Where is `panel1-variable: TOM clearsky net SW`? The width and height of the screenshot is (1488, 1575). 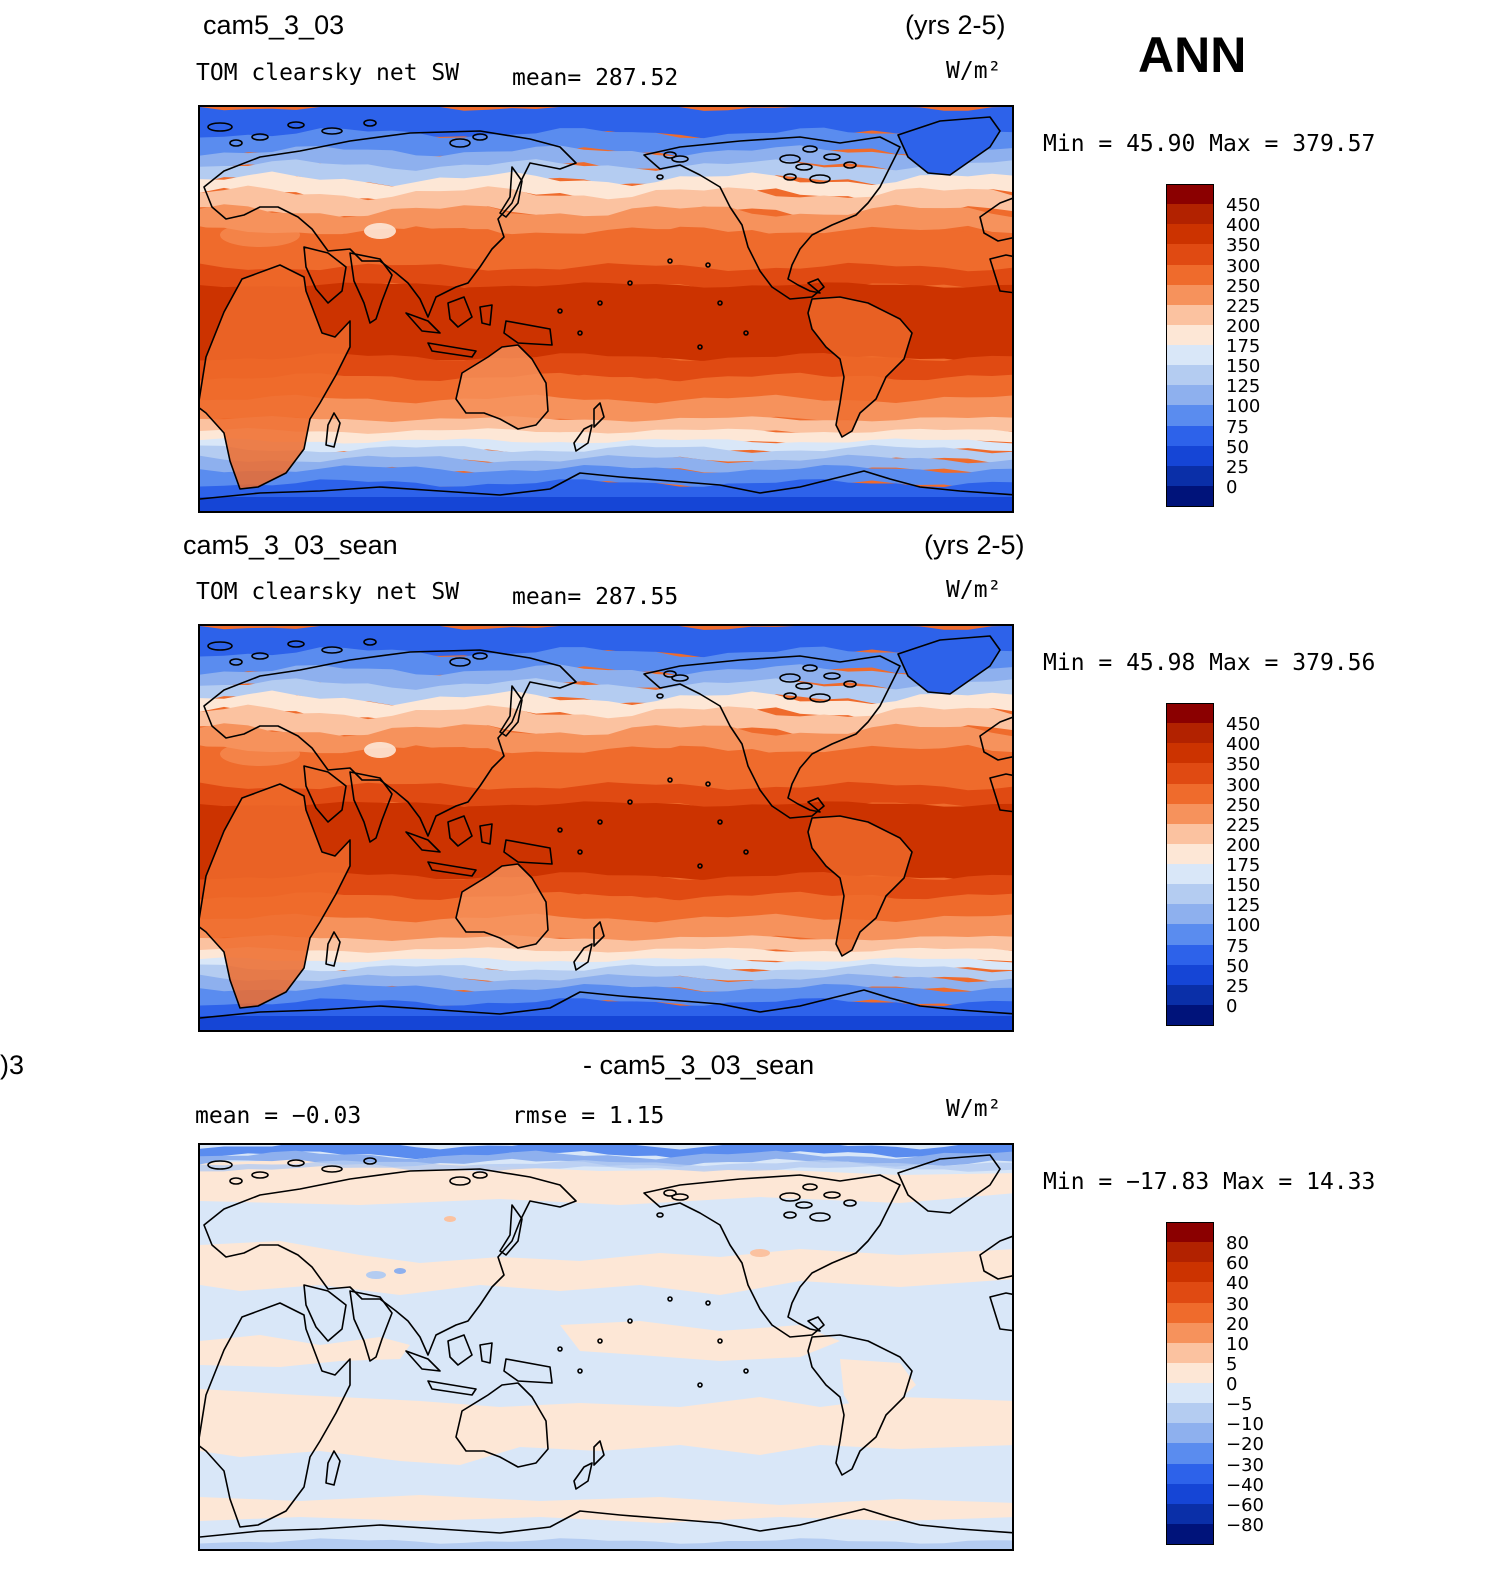 panel1-variable: TOM clearsky net SW is located at coordinates (328, 73).